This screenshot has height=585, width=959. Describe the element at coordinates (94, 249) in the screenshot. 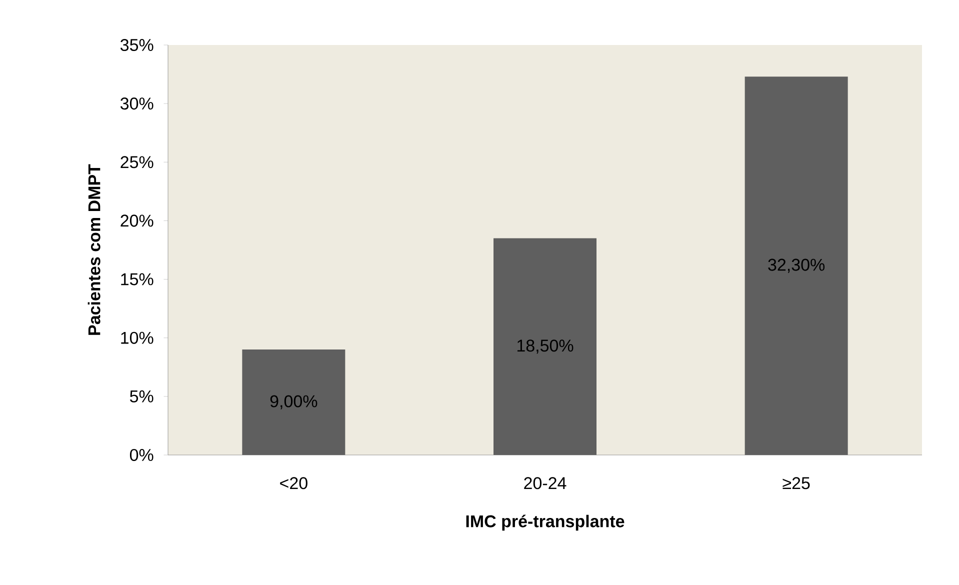

I see `y-axis-title: Pacientes com DMPT` at that location.